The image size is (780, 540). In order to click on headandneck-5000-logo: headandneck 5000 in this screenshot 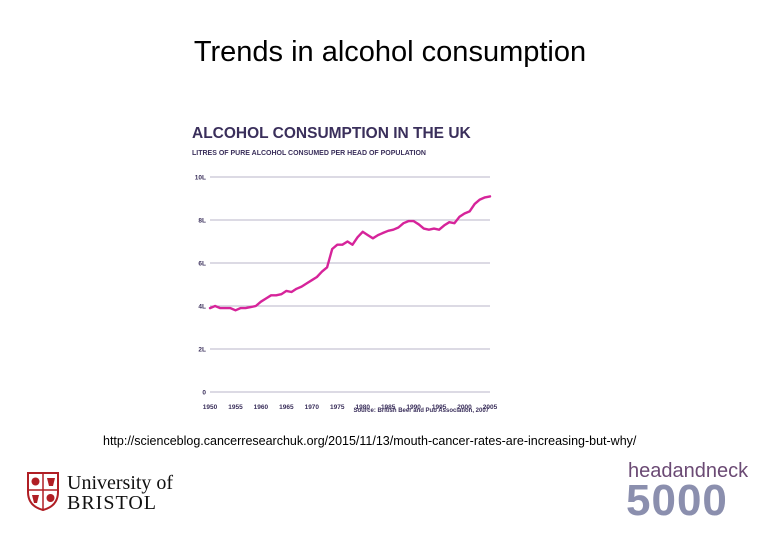, I will do `click(687, 492)`.